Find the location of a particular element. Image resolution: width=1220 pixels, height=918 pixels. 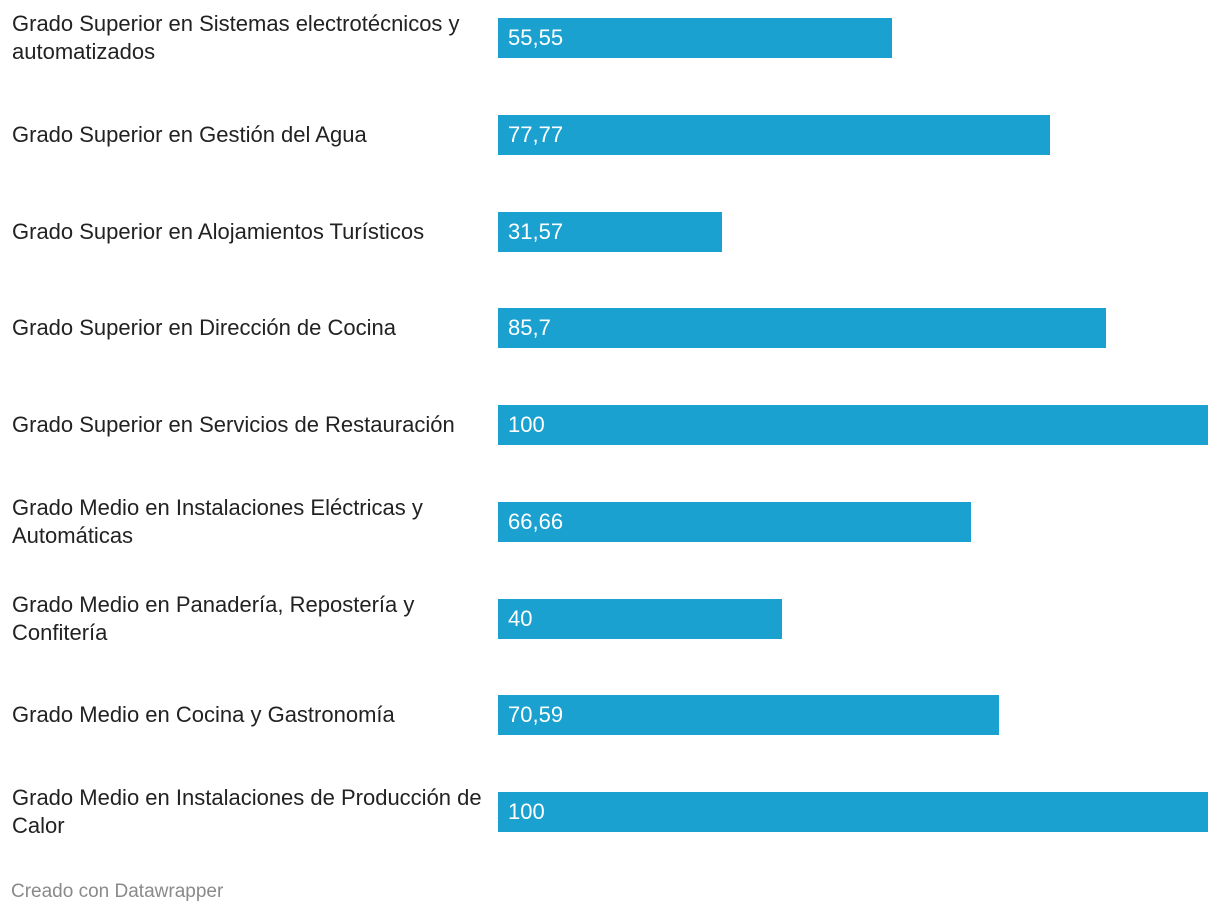

datawrapper-credit: Creado con Datawrapper is located at coordinates (117, 891).